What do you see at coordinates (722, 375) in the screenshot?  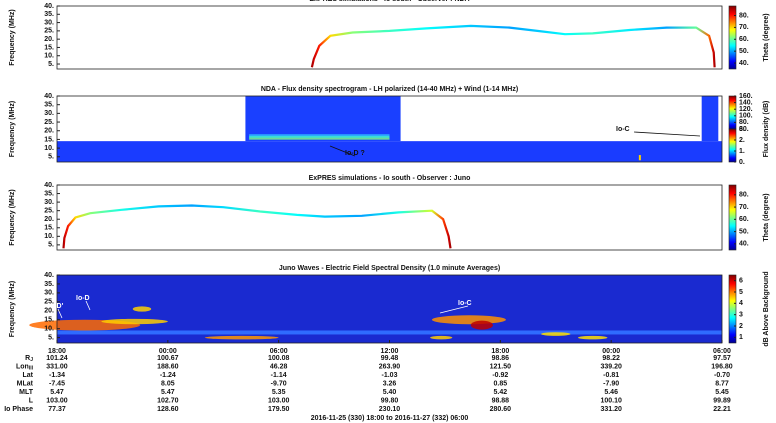 I see `ephemeris-value: -0.70` at bounding box center [722, 375].